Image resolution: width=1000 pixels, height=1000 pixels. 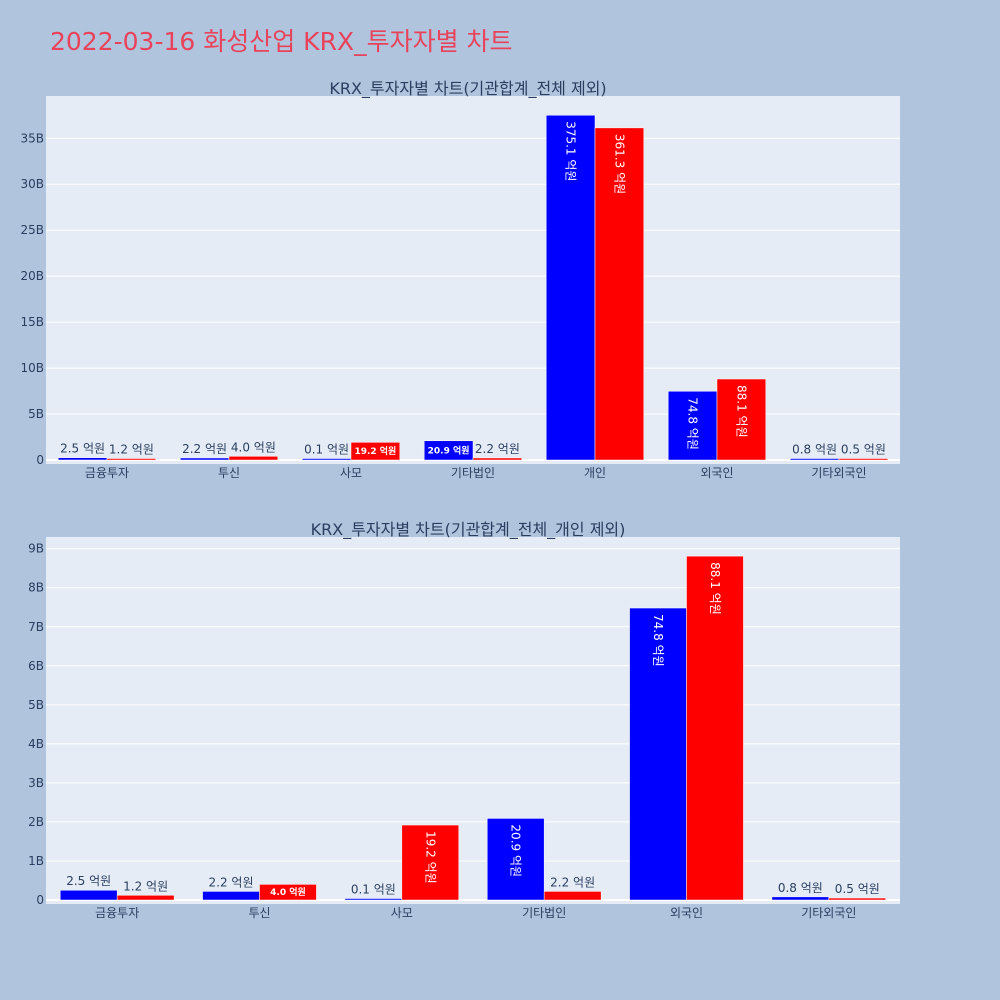 I want to click on chart-title: KRX_투자자별 차트(기관합계_전체 제외), so click(x=467, y=89).